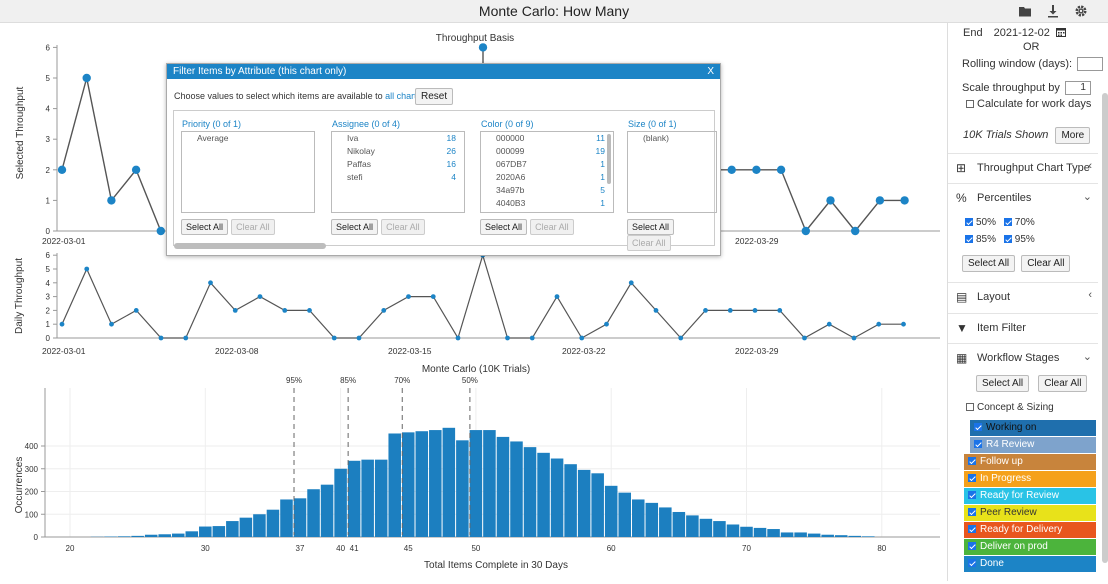 This screenshot has height=584, width=1108. Describe the element at coordinates (970, 104) in the screenshot. I see `work-days-checkbox` at that location.